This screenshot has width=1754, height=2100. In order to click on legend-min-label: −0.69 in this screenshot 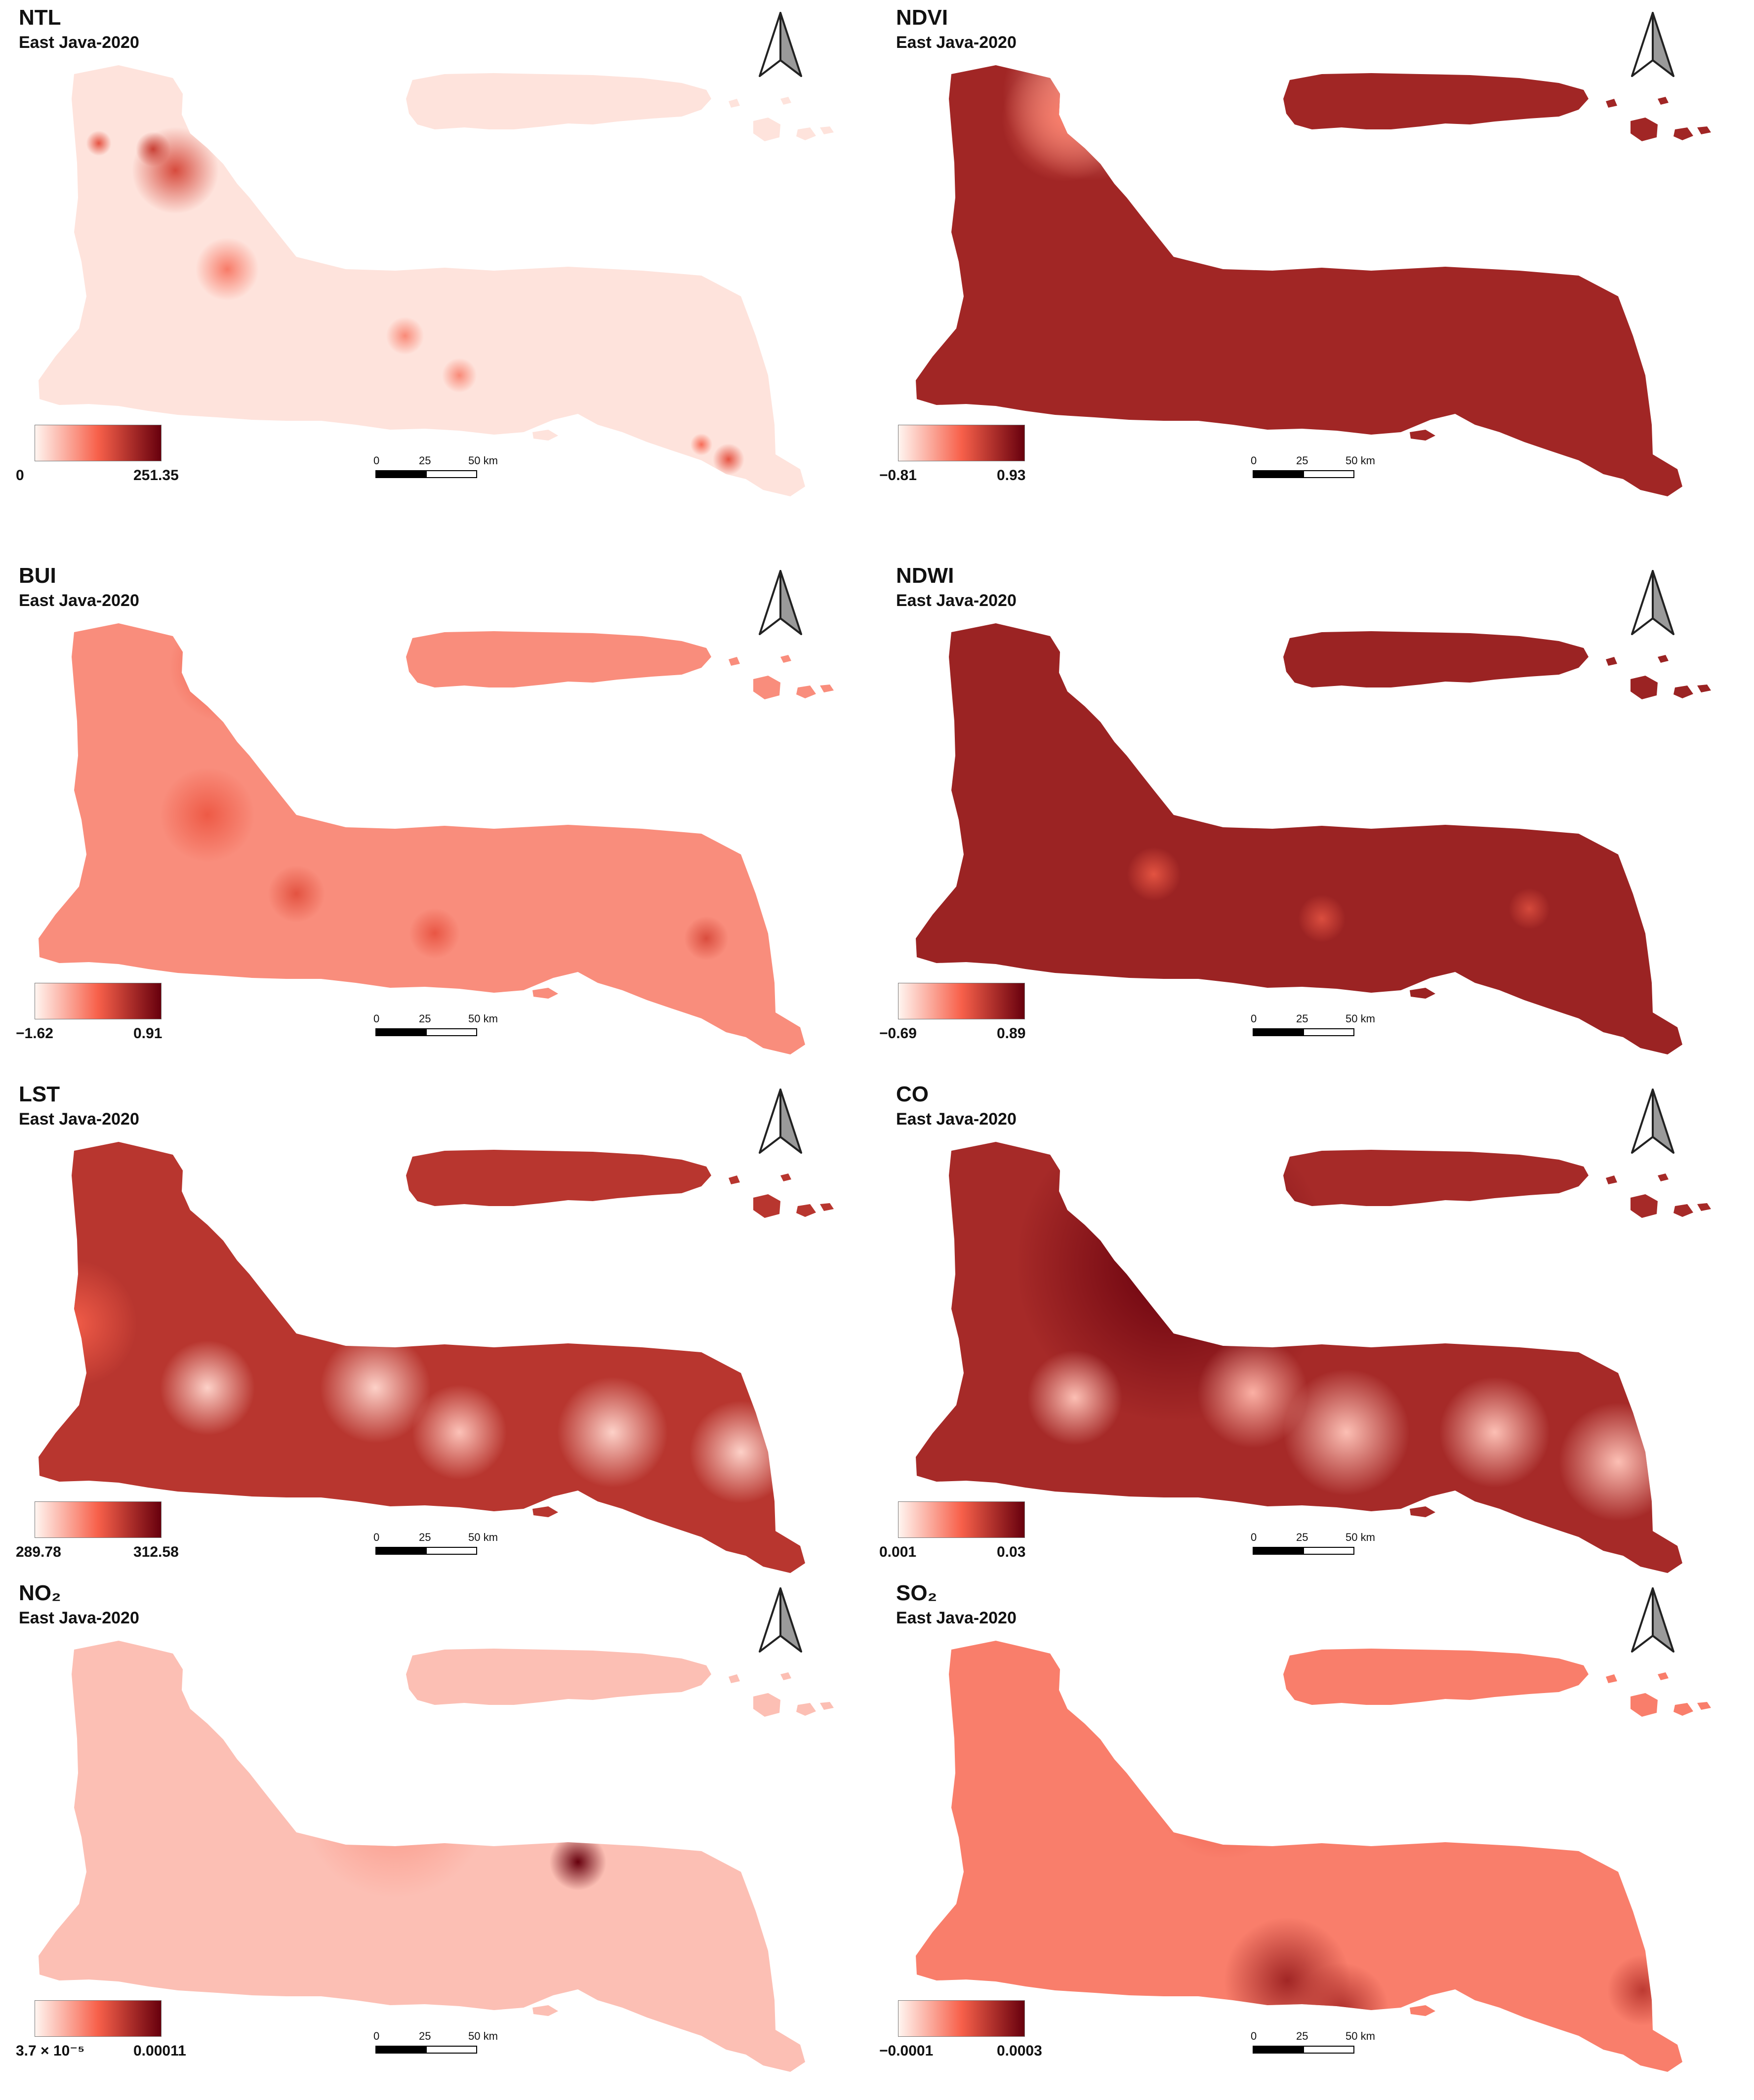, I will do `click(898, 1033)`.